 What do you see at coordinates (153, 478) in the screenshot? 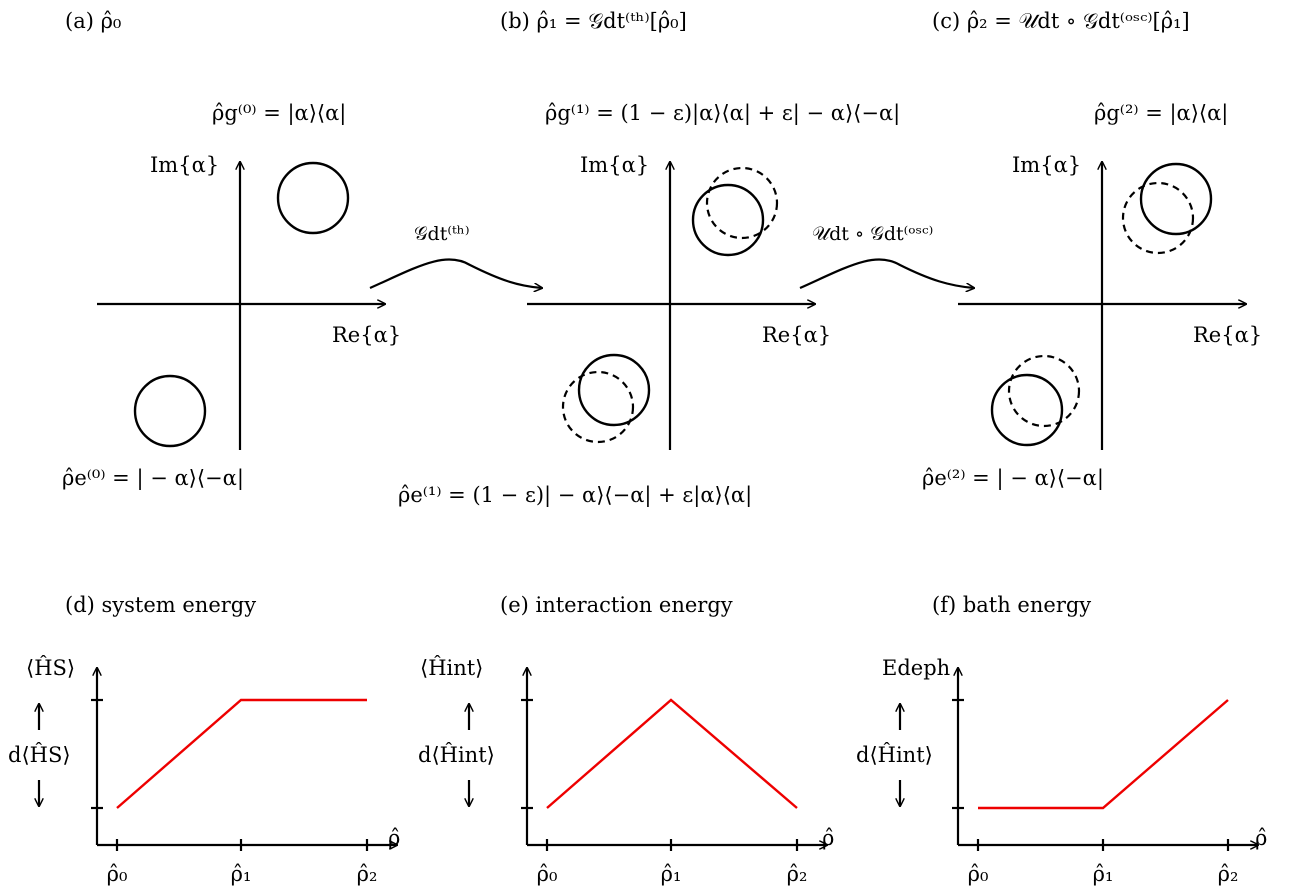
I see `panel-a-excited-label: ρ̂e⁽⁰⁾ = | − α⟩⟨−α|` at bounding box center [153, 478].